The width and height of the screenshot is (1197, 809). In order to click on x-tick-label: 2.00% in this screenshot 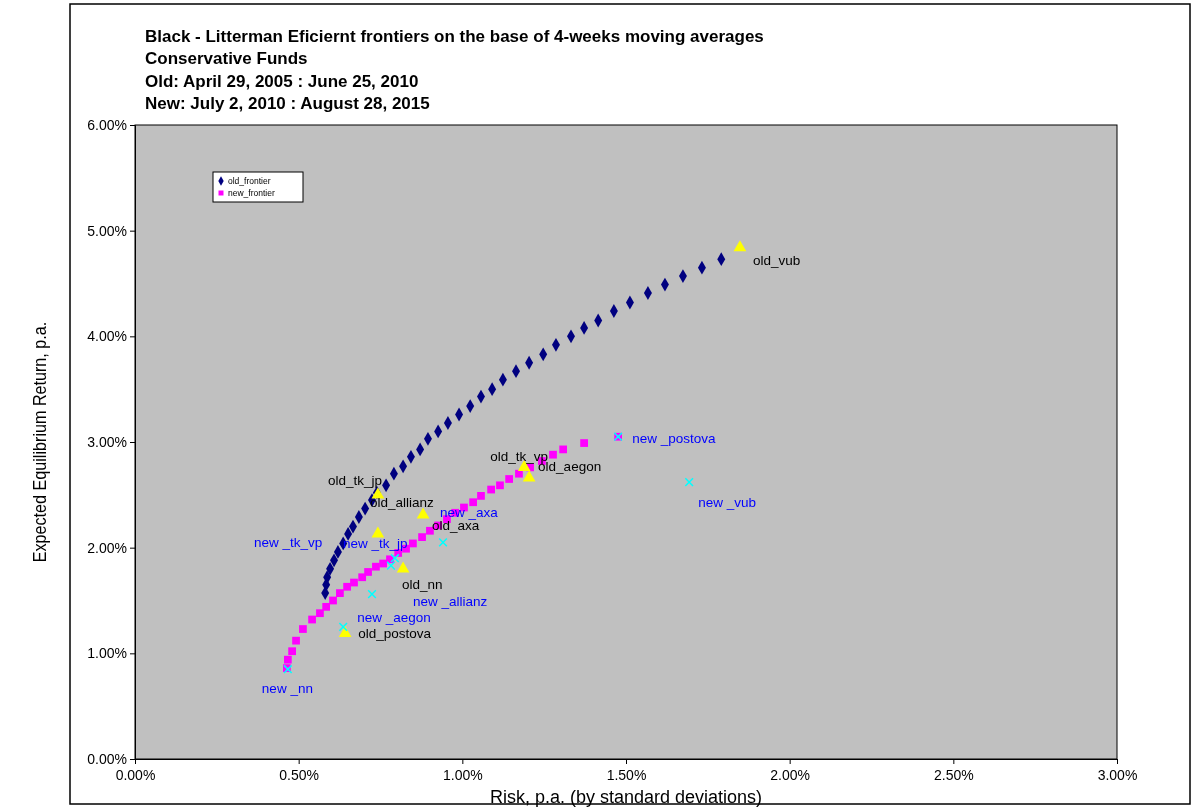, I will do `click(790, 774)`.